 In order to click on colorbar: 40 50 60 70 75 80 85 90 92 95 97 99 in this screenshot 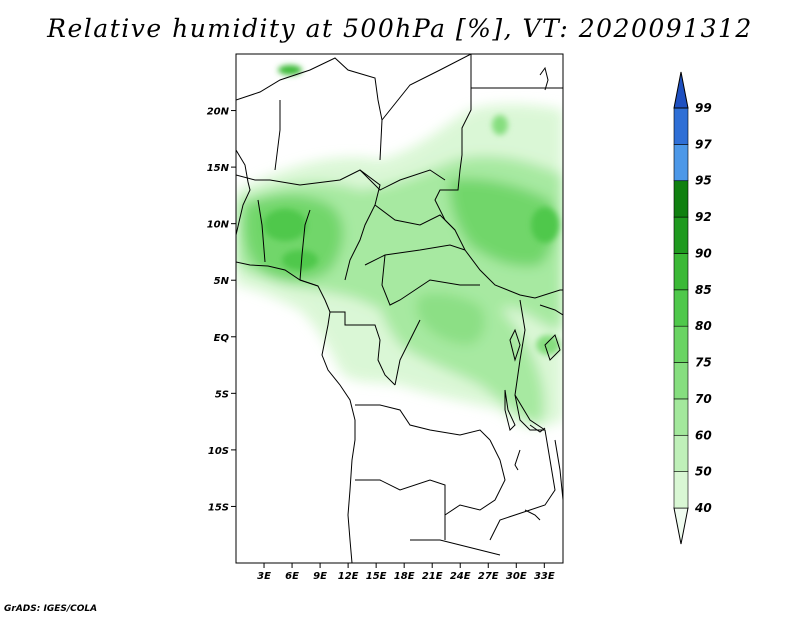, I will do `click(692, 308)`.